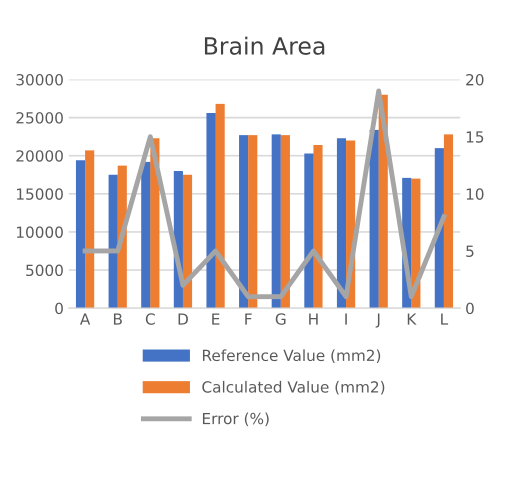  I want to click on y-tick-label: 15000, so click(39, 194).